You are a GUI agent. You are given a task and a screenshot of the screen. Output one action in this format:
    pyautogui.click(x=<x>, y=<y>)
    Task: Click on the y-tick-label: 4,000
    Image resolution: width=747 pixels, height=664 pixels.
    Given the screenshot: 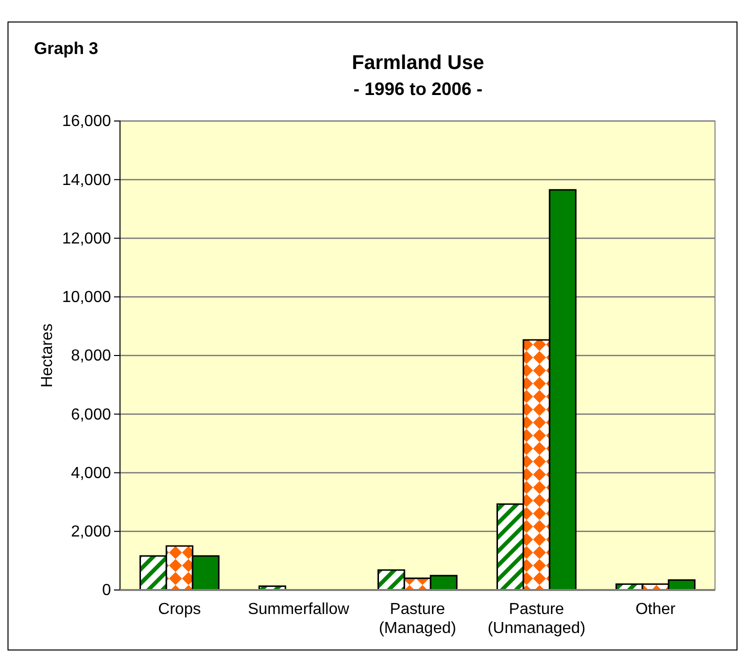 What is the action you would take?
    pyautogui.click(x=91, y=473)
    